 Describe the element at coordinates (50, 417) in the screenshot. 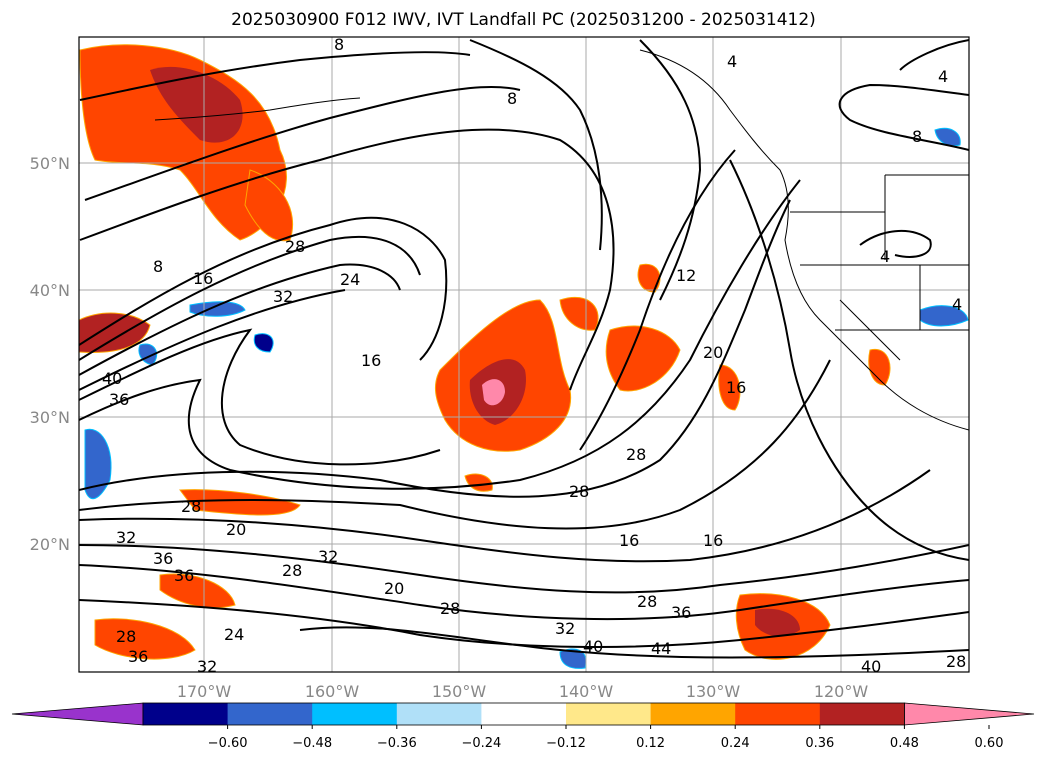

I see `lat-label: 30°N` at that location.